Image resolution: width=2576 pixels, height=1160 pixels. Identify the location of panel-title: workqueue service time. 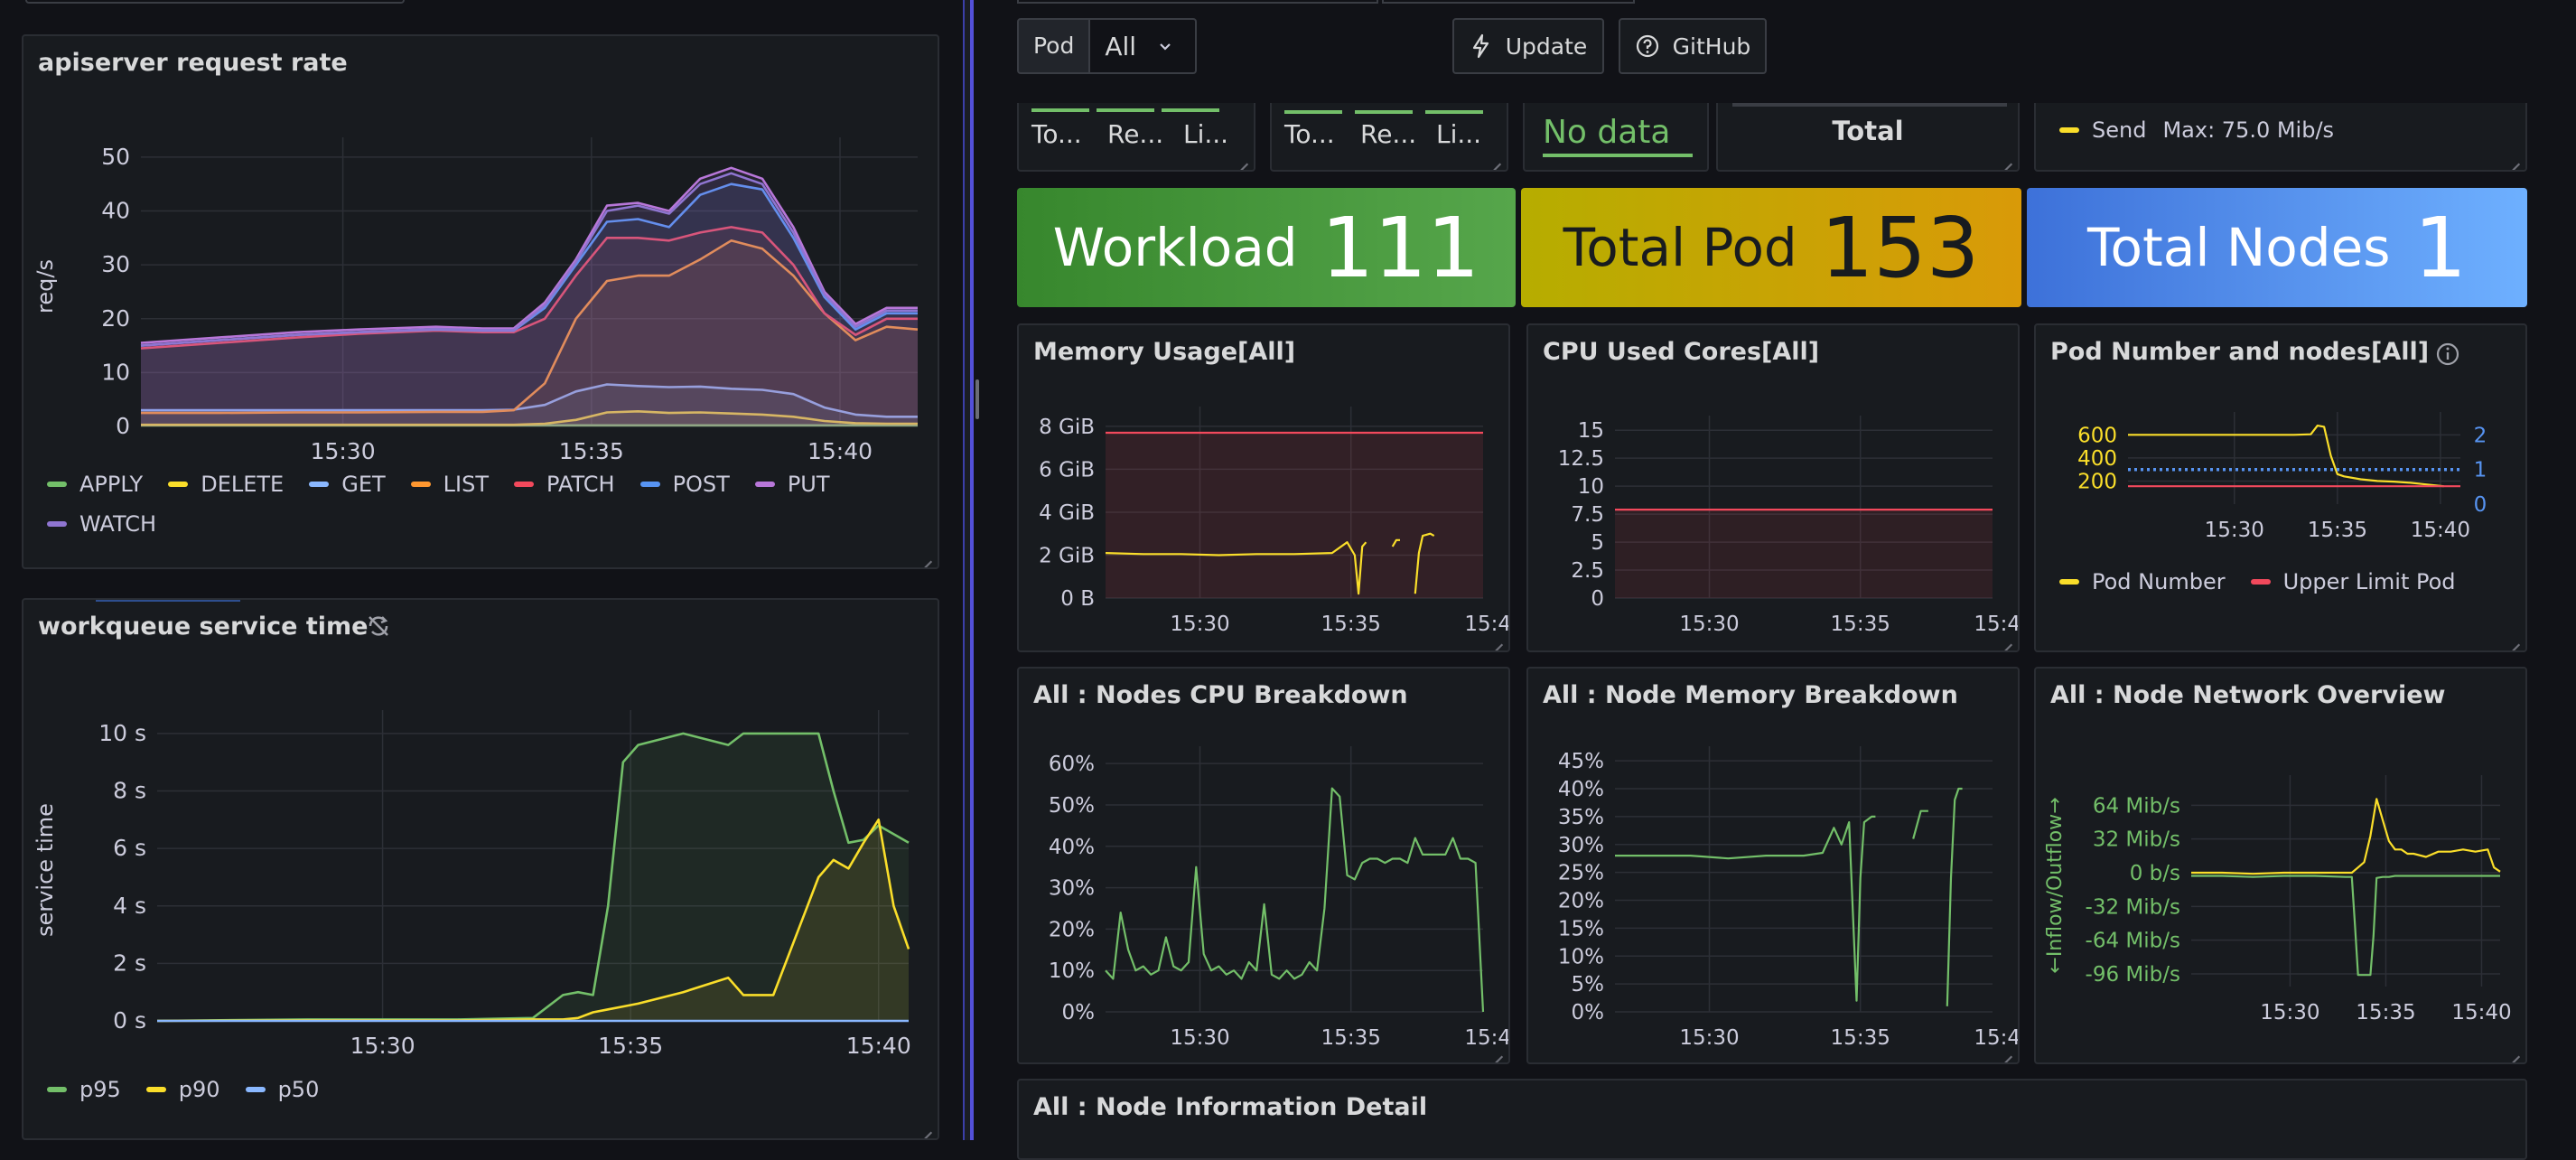
(203, 627).